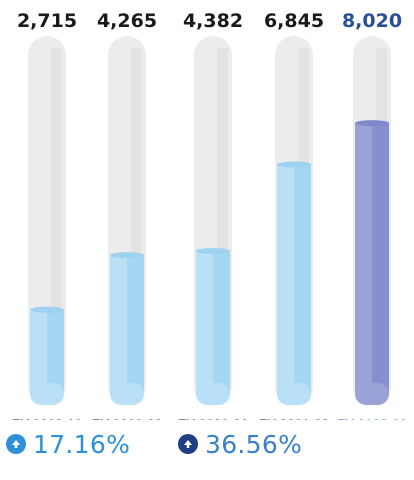  I want to click on category-label-2: FY 2020-21, so click(213, 418).